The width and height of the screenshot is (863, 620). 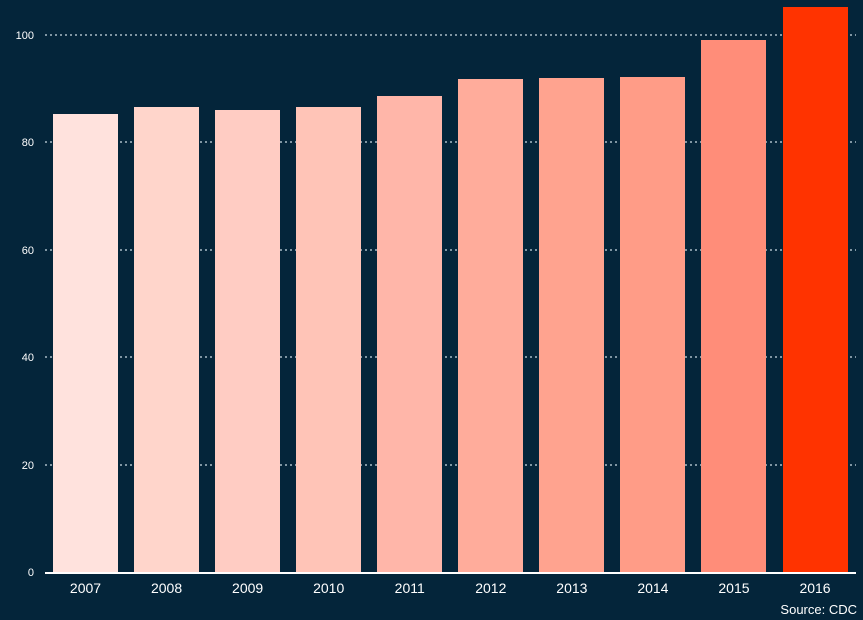 What do you see at coordinates (818, 609) in the screenshot?
I see `source-note: Source: CDC` at bounding box center [818, 609].